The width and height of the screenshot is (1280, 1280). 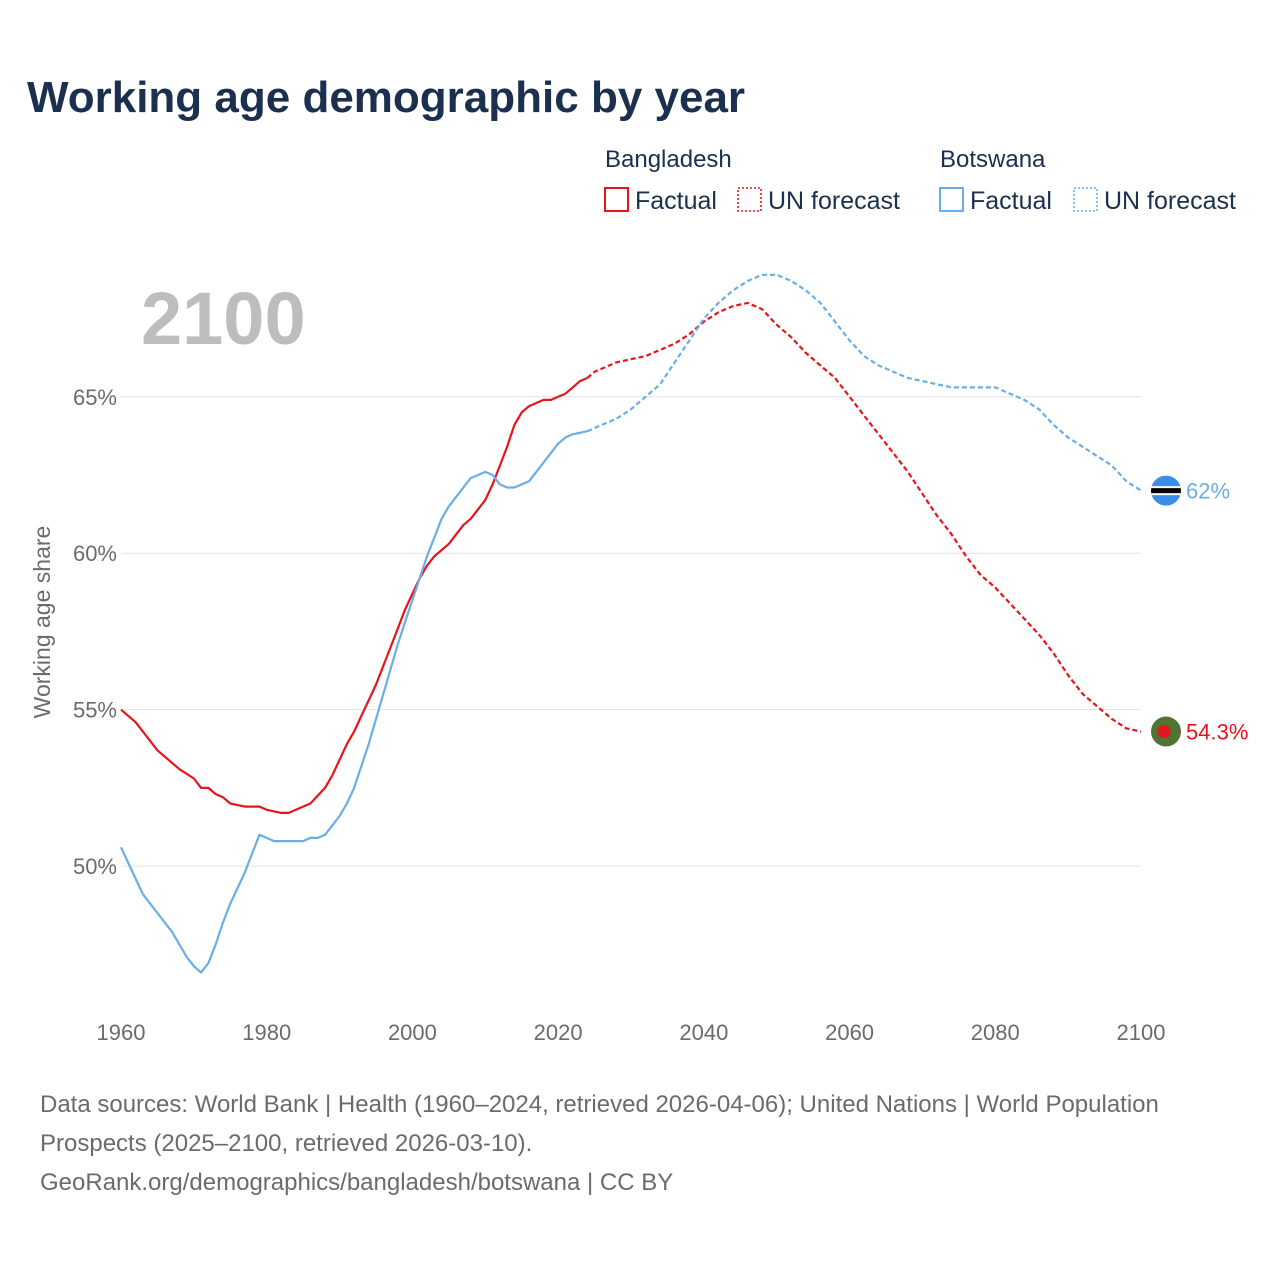 I want to click on x-tick-label: 2020, so click(x=558, y=1032).